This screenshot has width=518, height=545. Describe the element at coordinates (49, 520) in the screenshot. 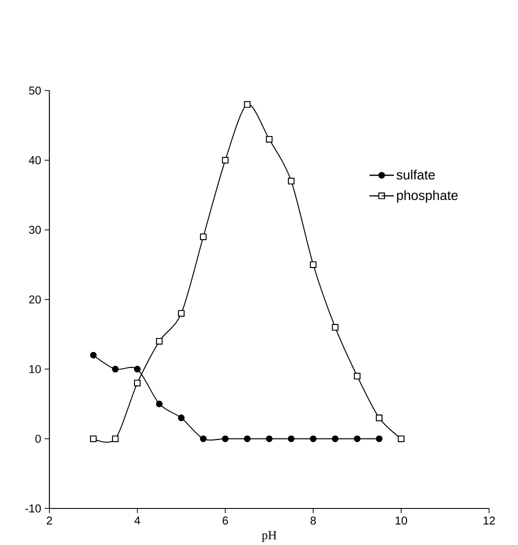

I see `x-tick-label: 2` at that location.